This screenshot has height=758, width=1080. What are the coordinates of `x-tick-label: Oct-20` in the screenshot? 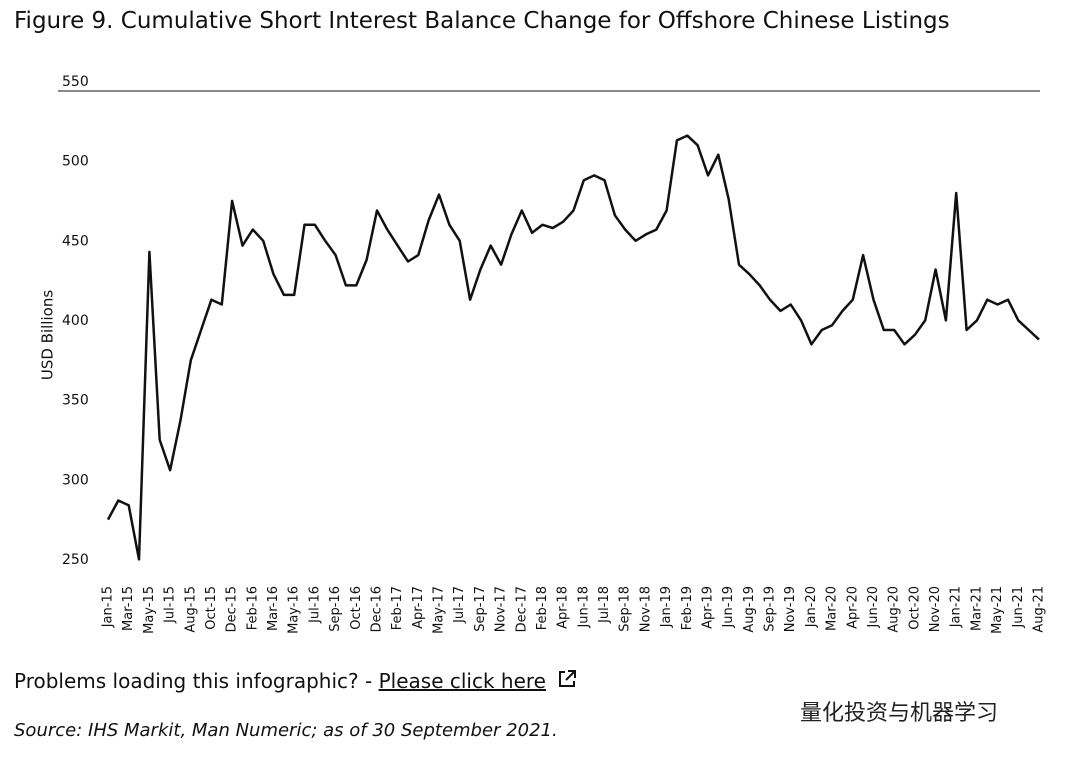 It's located at (914, 608).